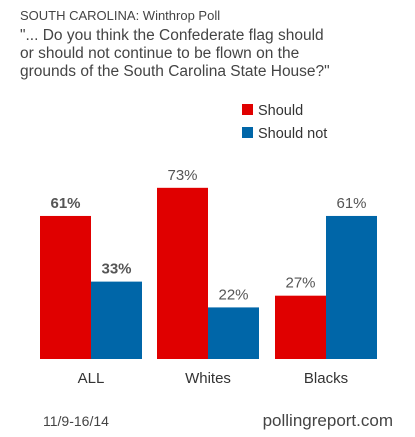 This screenshot has height=437, width=415. Describe the element at coordinates (182, 273) in the screenshot. I see `bar-whites-should` at that location.